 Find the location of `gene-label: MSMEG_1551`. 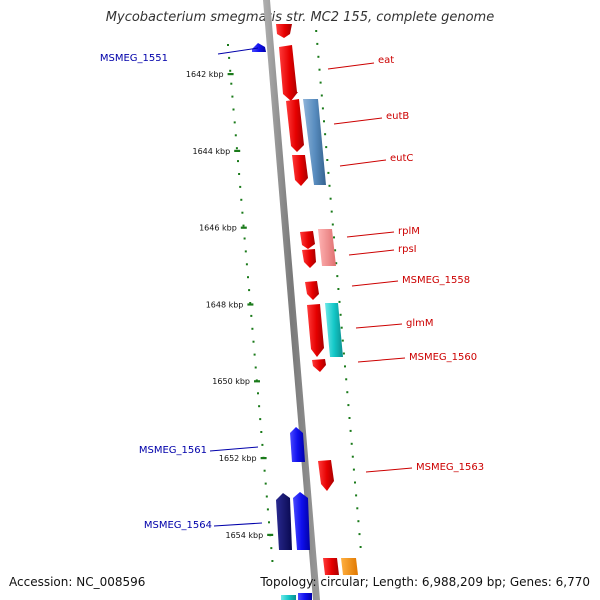

gene-label: MSMEG_1551 is located at coordinates (134, 58).